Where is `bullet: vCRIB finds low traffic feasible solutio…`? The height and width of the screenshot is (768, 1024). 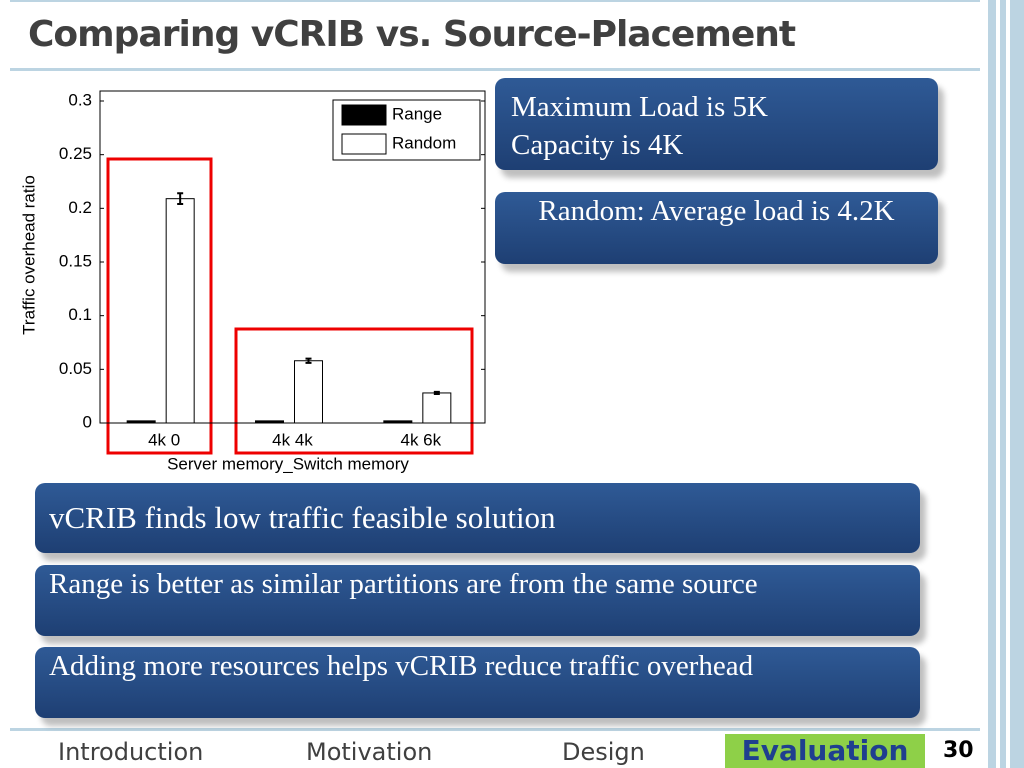 bullet: vCRIB finds low traffic feasible solutio… is located at coordinates (477, 518).